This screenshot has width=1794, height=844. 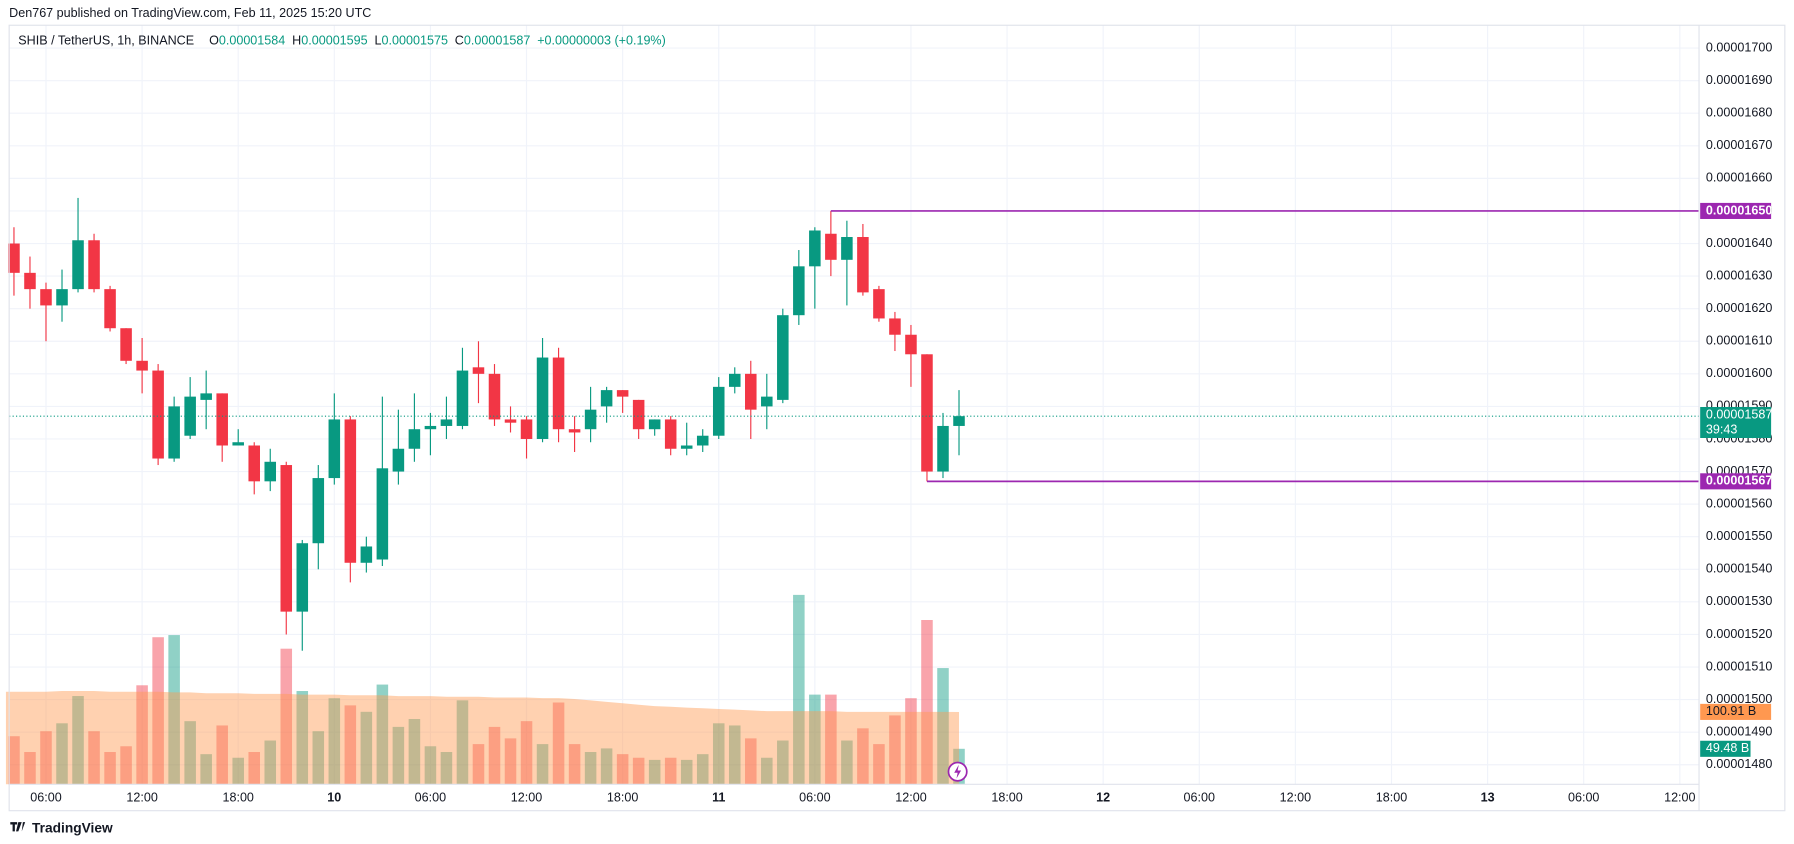 I want to click on volume-label-box, so click(x=1725, y=748).